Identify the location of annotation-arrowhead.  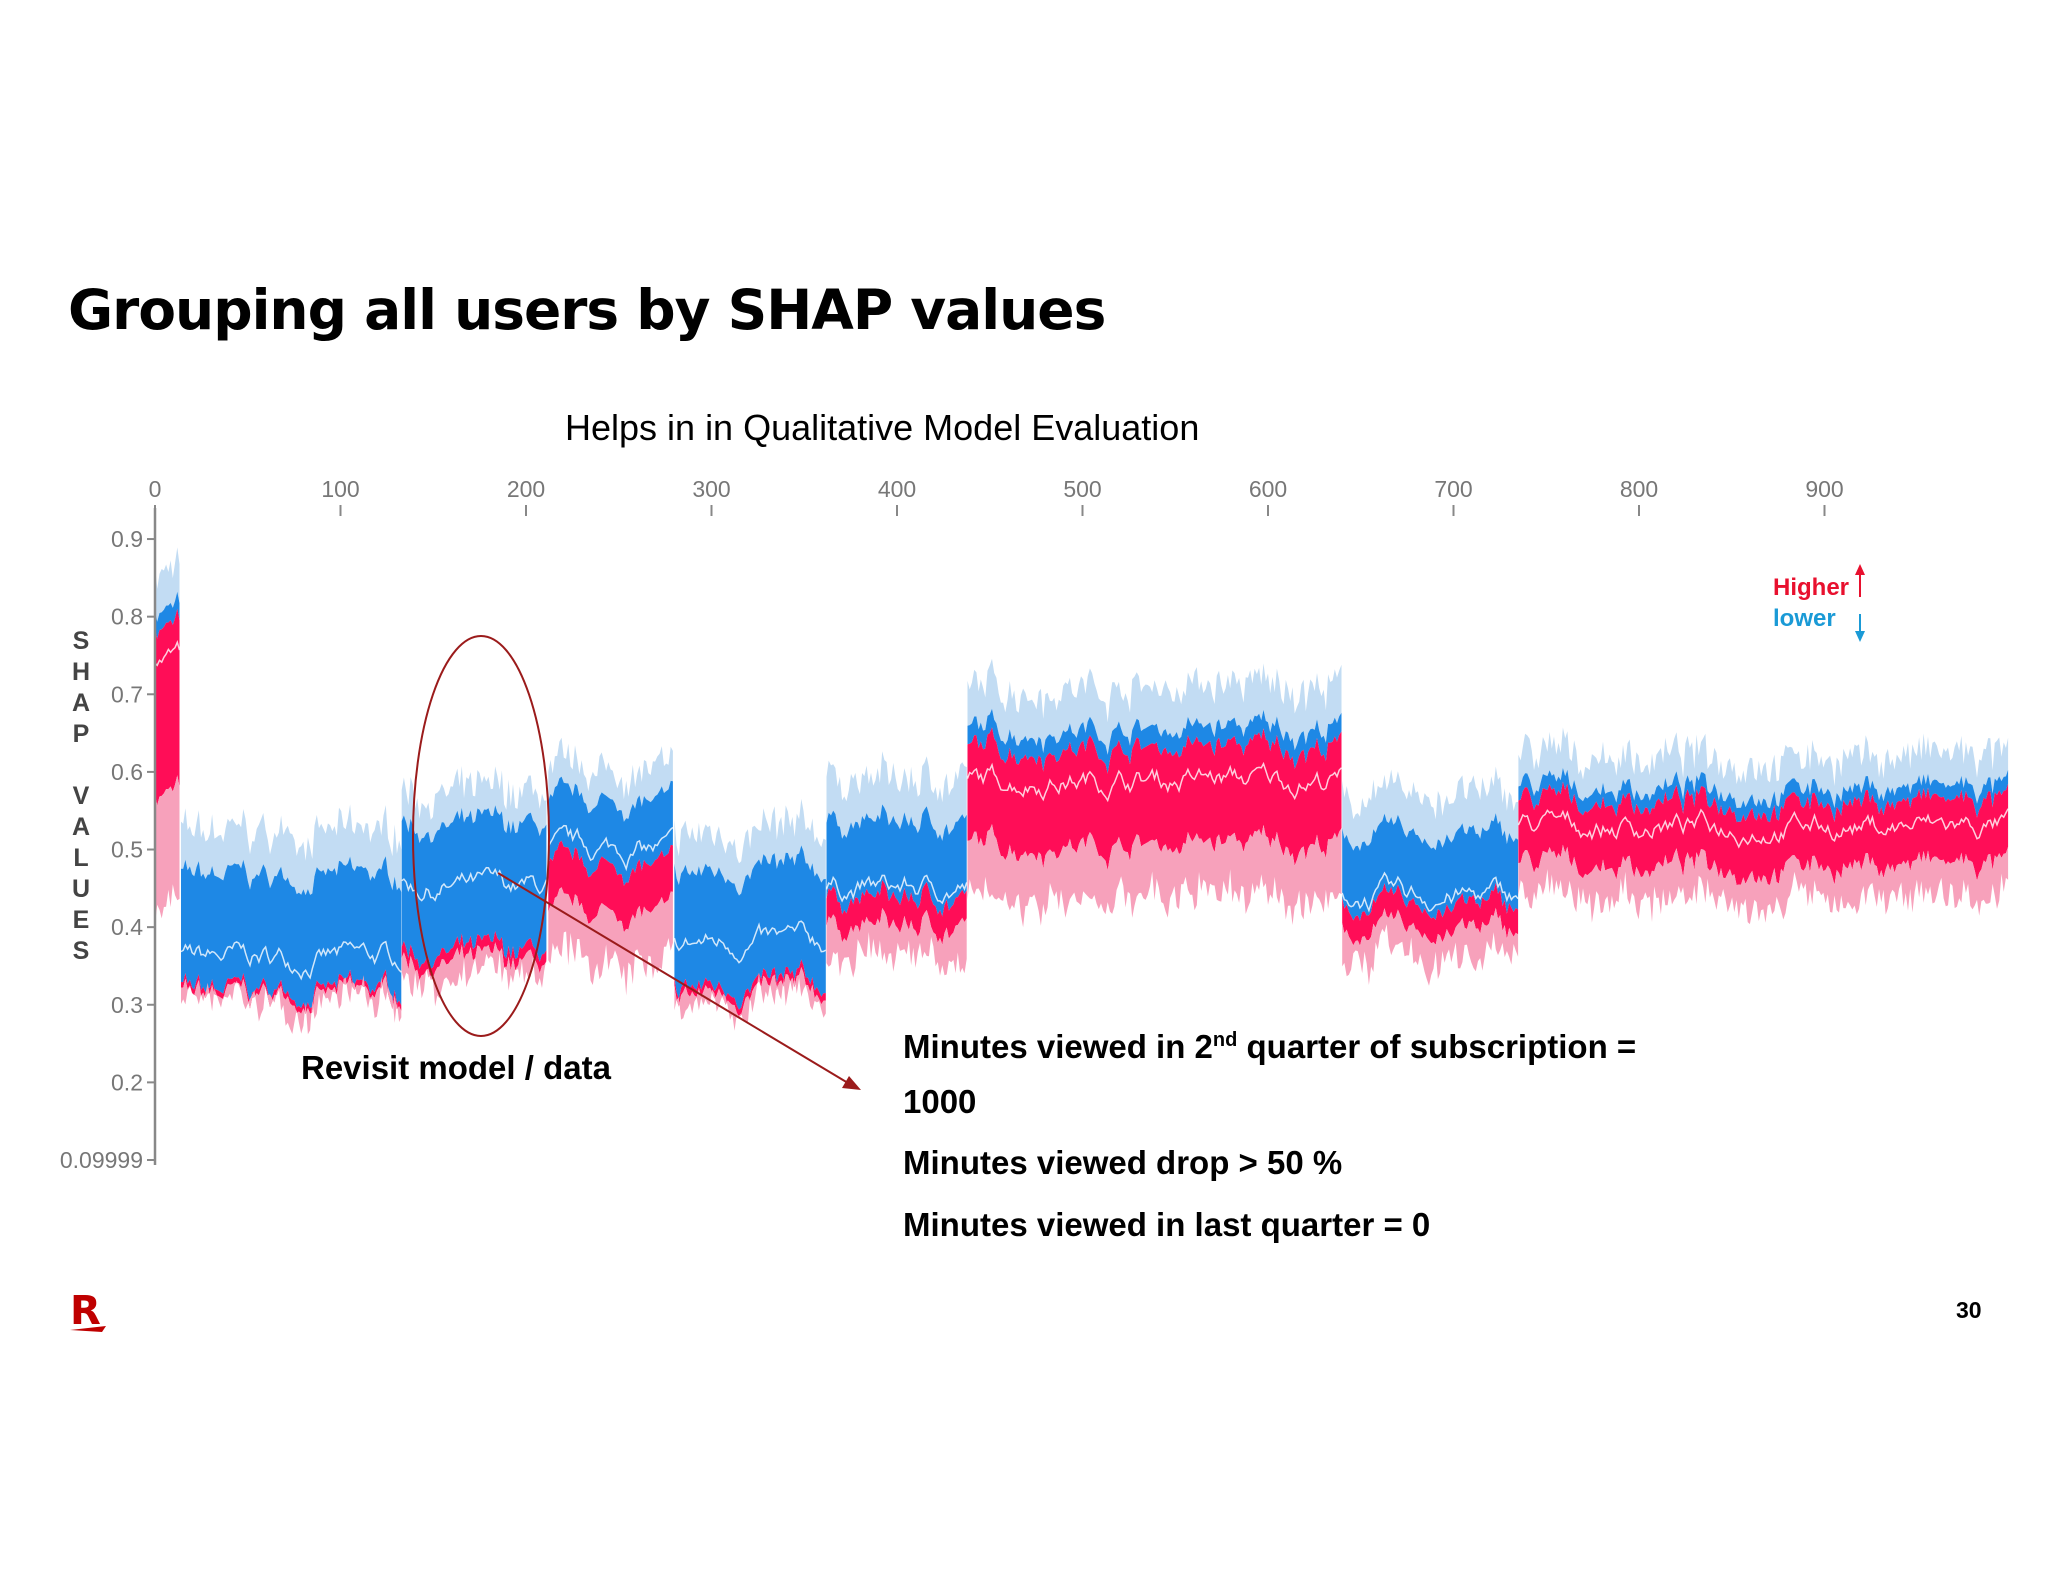
(851, 1083).